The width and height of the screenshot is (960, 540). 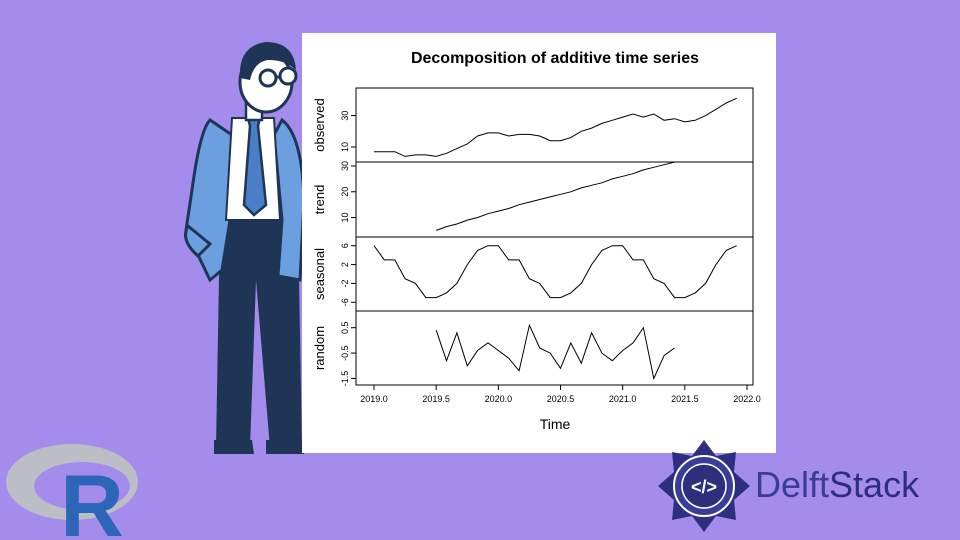 I want to click on delft-logo-code: </>, so click(x=704, y=487).